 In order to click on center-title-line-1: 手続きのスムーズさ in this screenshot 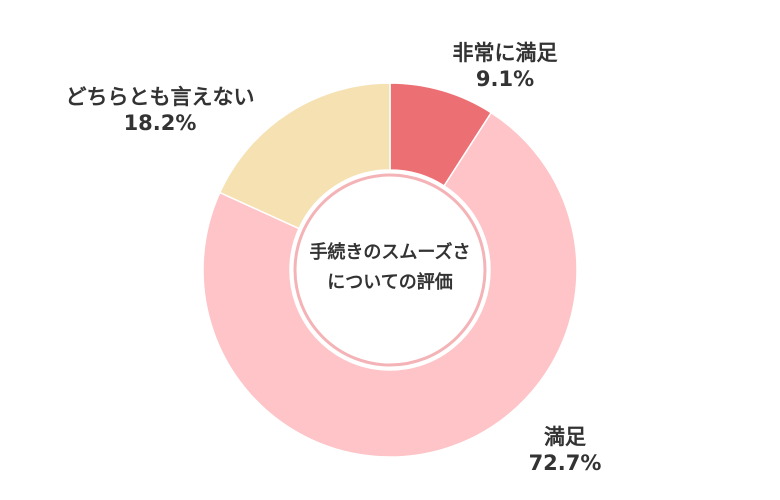, I will do `click(390, 252)`.